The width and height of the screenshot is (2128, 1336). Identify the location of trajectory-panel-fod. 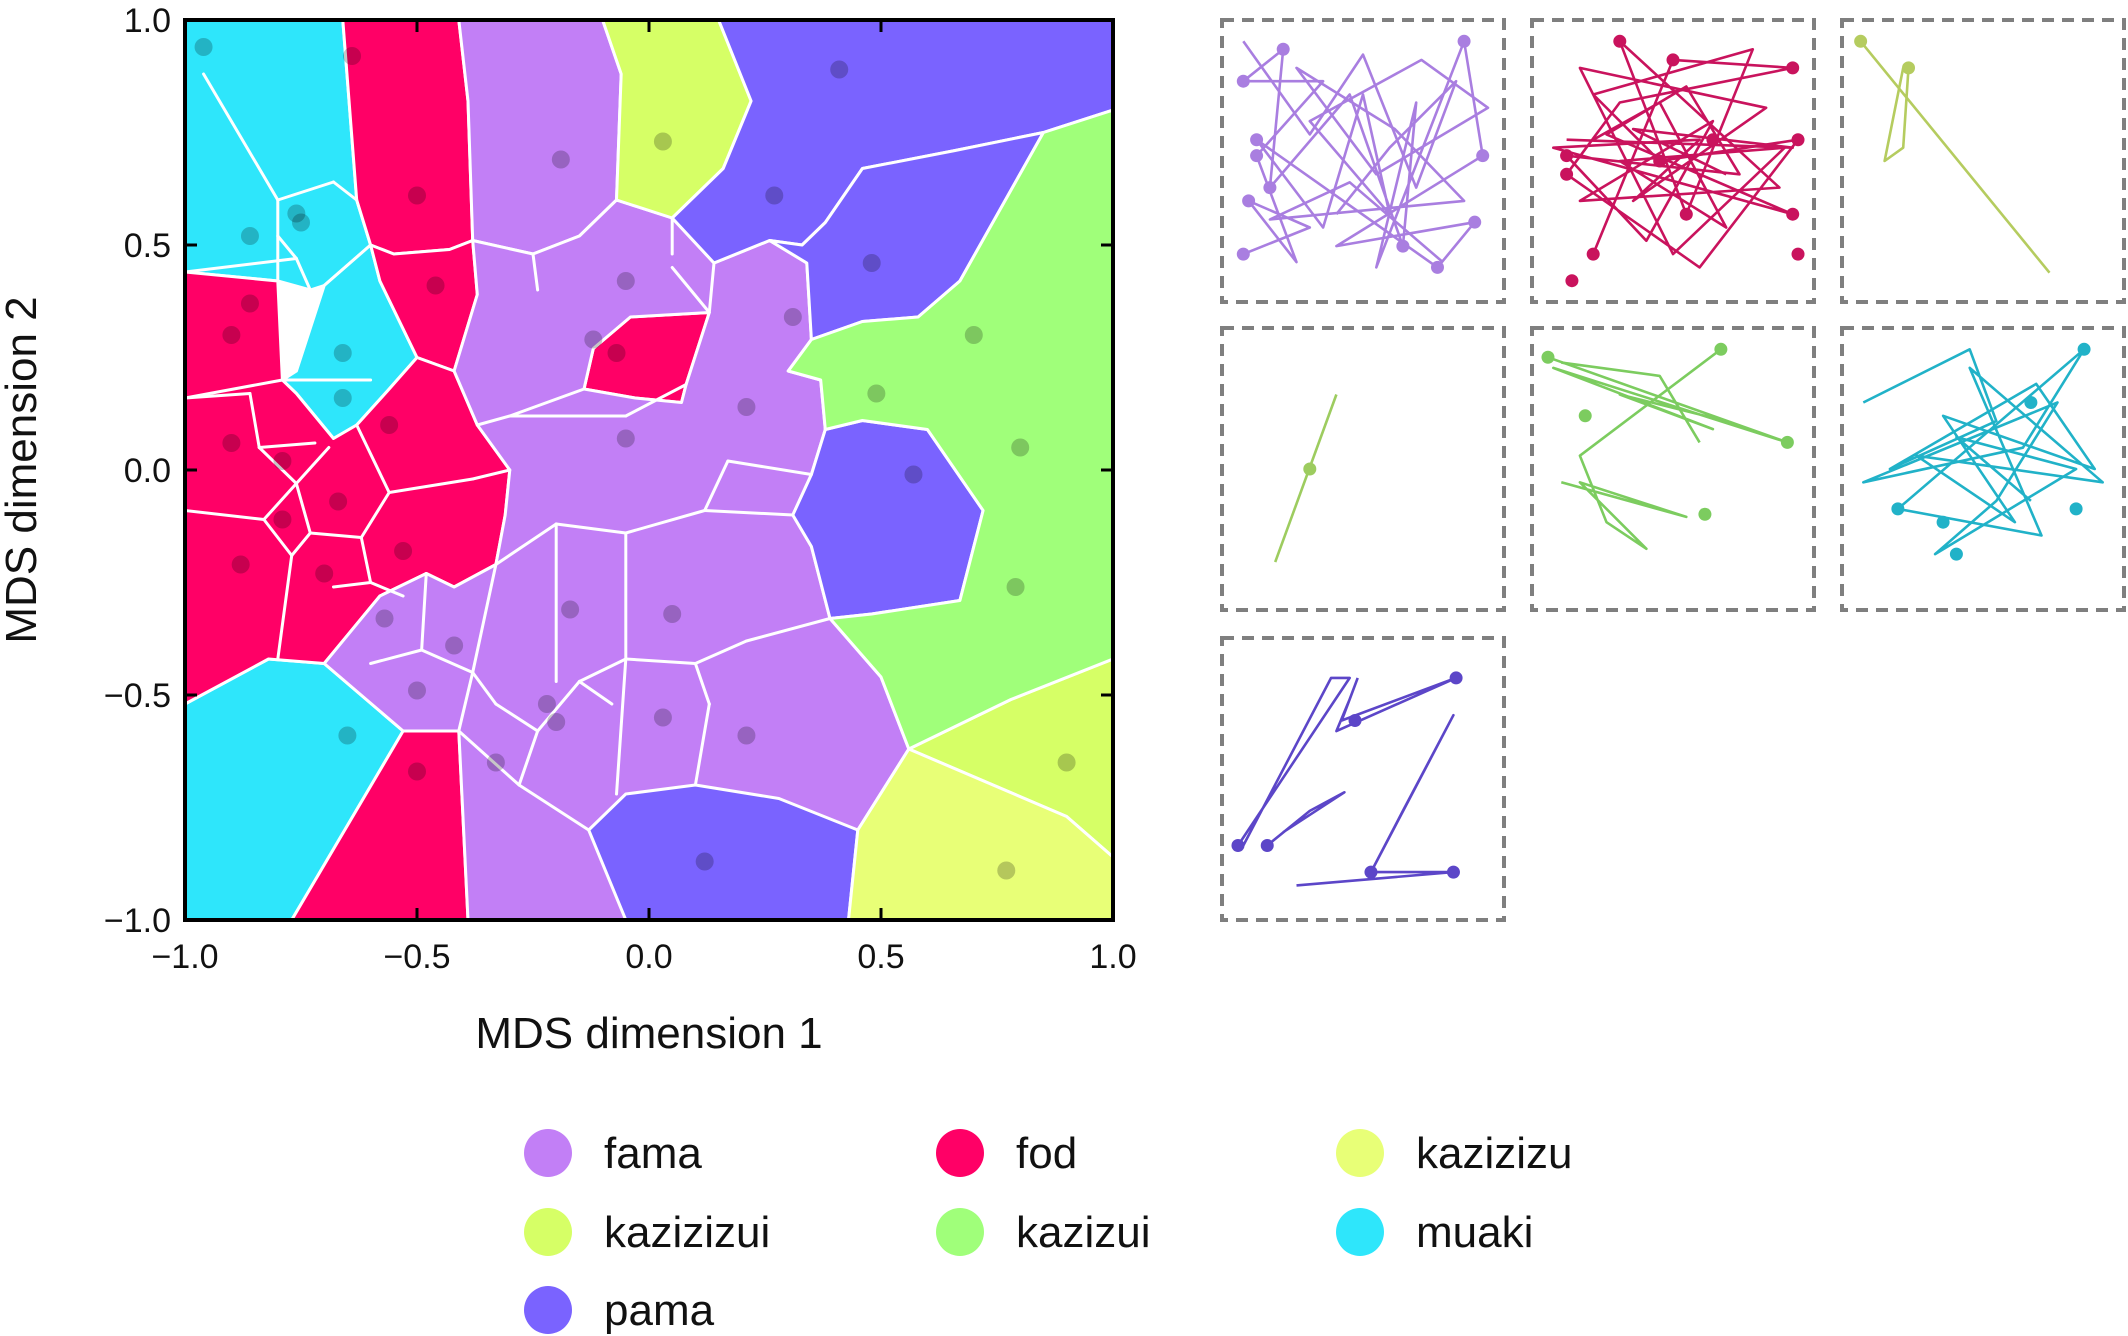
(1673, 161).